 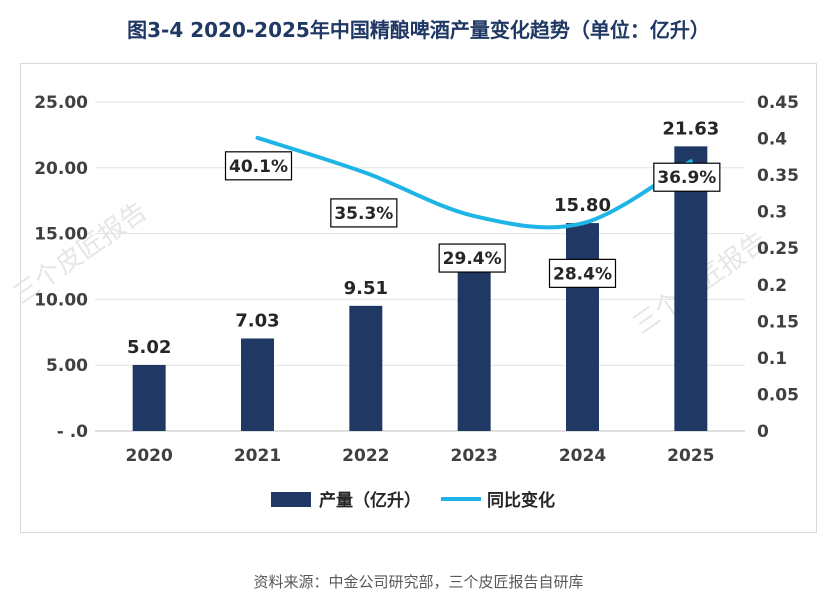 I want to click on yoy-value-label: 35.3%, so click(x=363, y=214).